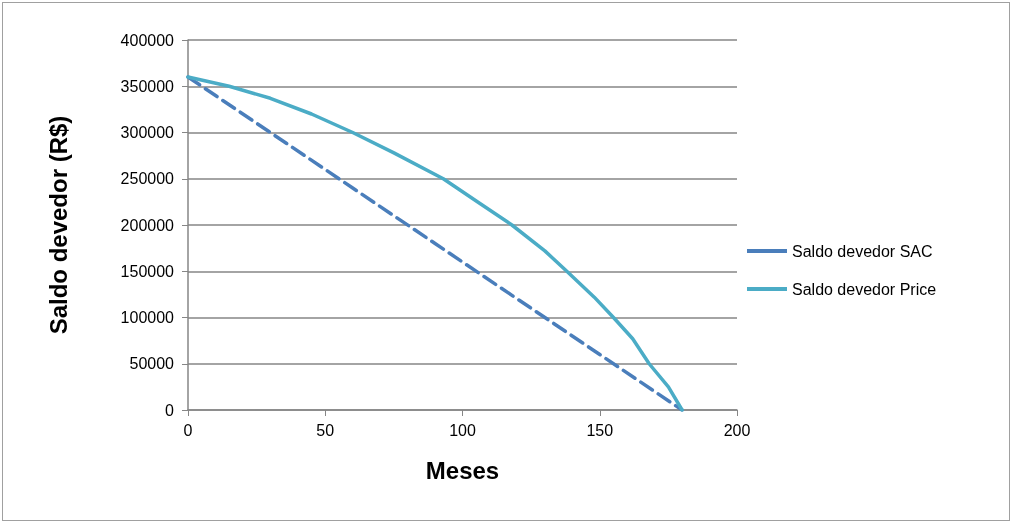 The height and width of the screenshot is (525, 1014). I want to click on x-tick-label: 50, so click(325, 430).